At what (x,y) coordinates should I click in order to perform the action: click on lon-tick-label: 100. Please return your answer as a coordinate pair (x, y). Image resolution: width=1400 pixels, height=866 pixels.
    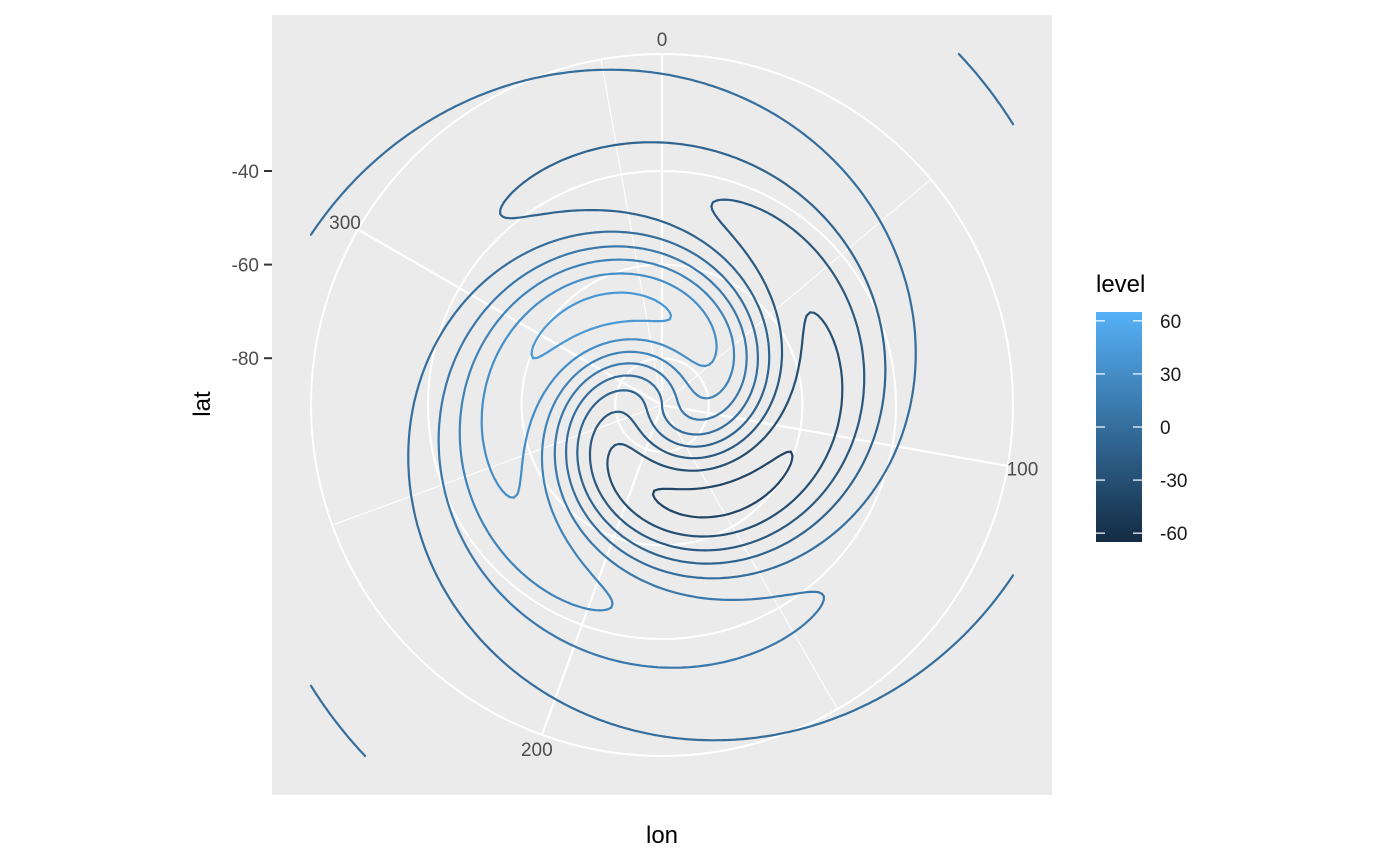
    Looking at the image, I should click on (1023, 470).